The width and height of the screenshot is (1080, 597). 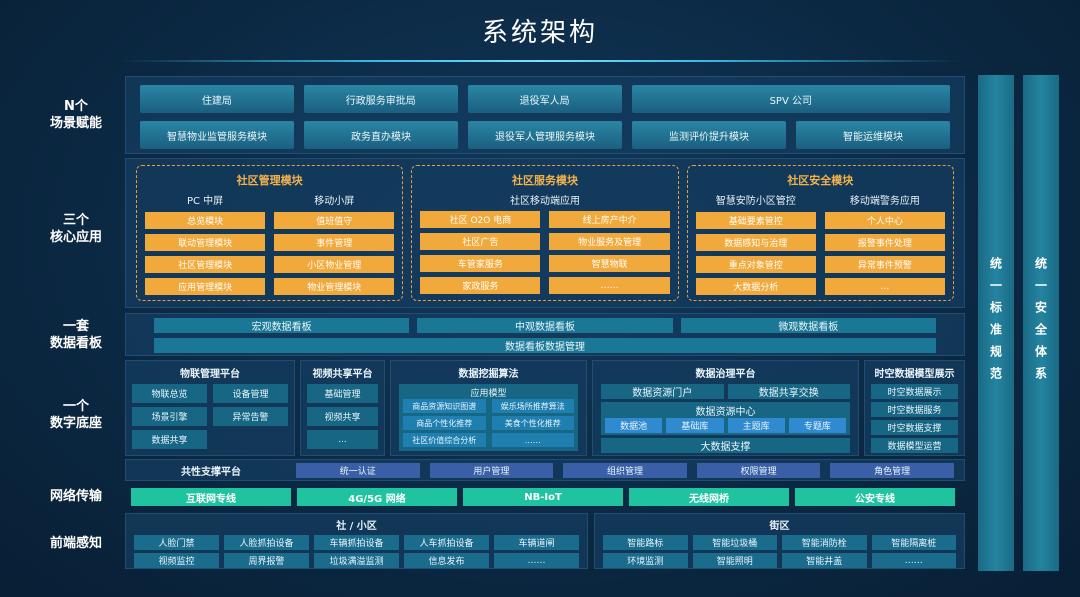 What do you see at coordinates (695, 425) in the screenshot?
I see `data-library: 基础库` at bounding box center [695, 425].